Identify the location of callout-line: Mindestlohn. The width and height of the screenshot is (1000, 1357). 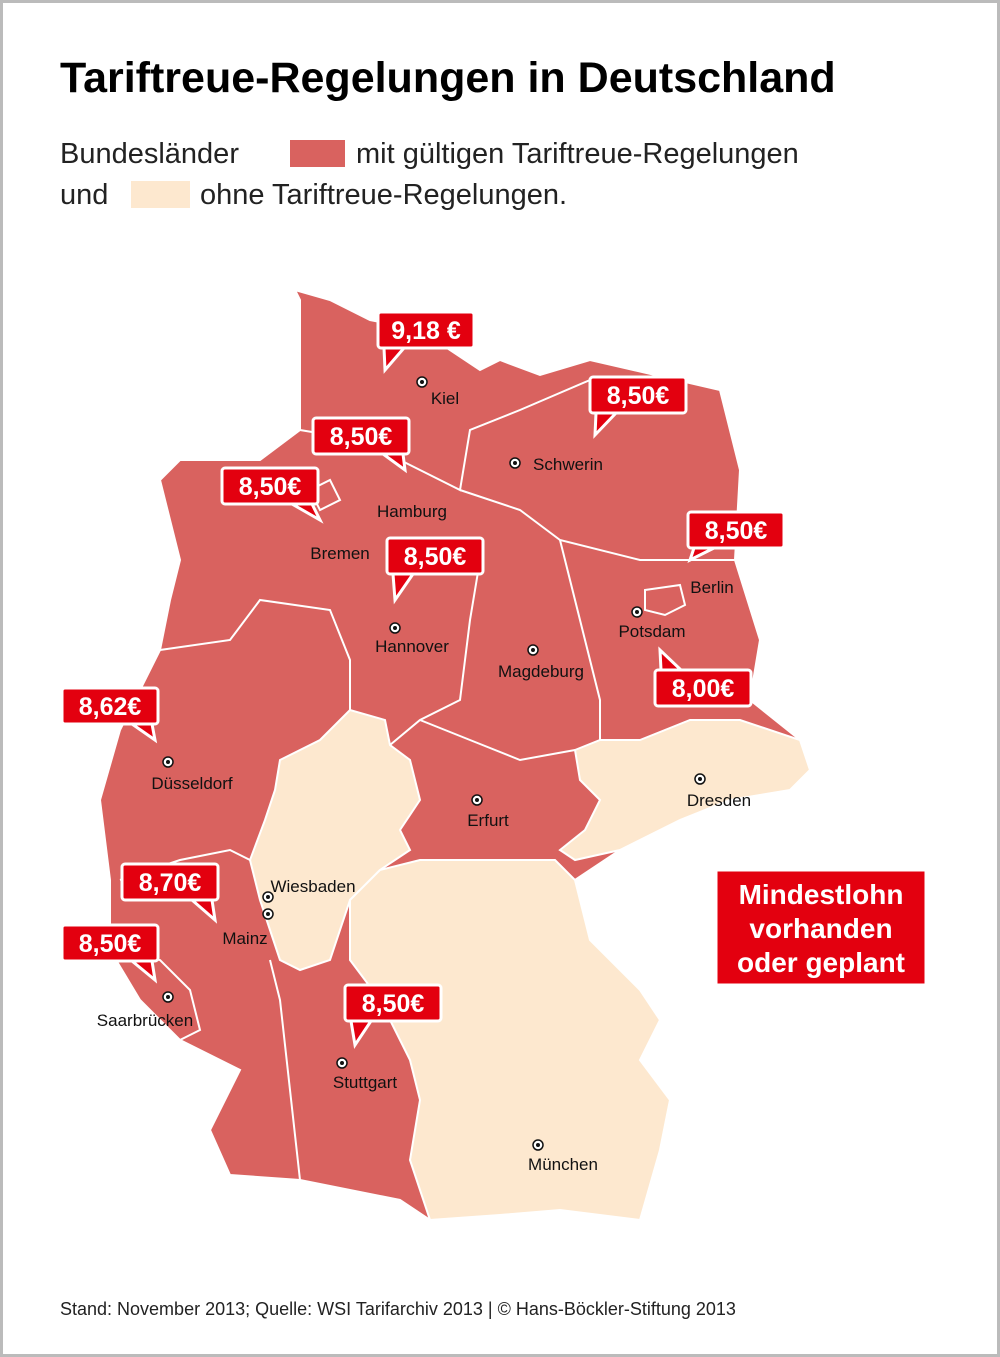
(821, 894).